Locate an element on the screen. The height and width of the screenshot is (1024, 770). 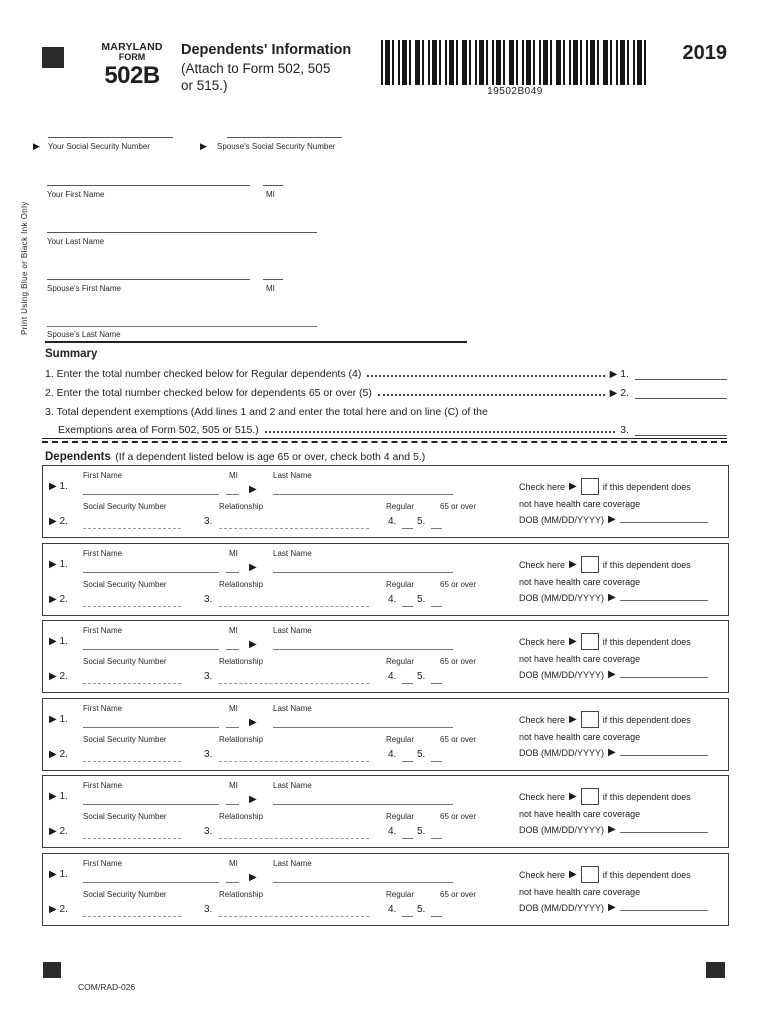
your-first-name-label: Your First Name is located at coordinates (76, 194).